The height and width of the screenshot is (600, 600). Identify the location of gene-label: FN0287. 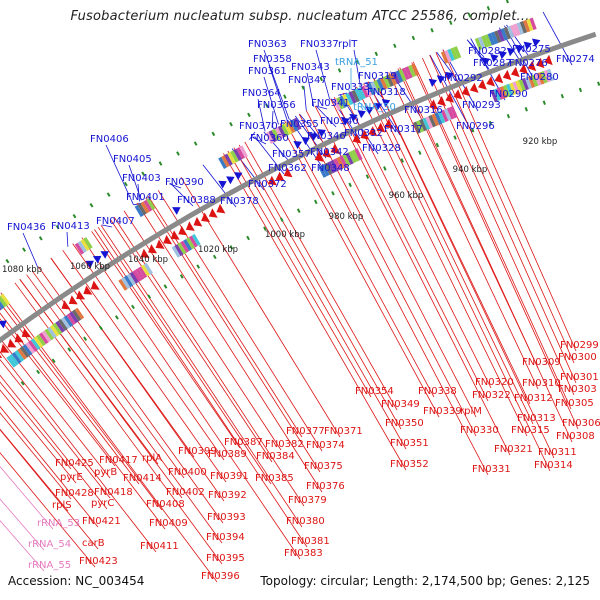
(492, 63).